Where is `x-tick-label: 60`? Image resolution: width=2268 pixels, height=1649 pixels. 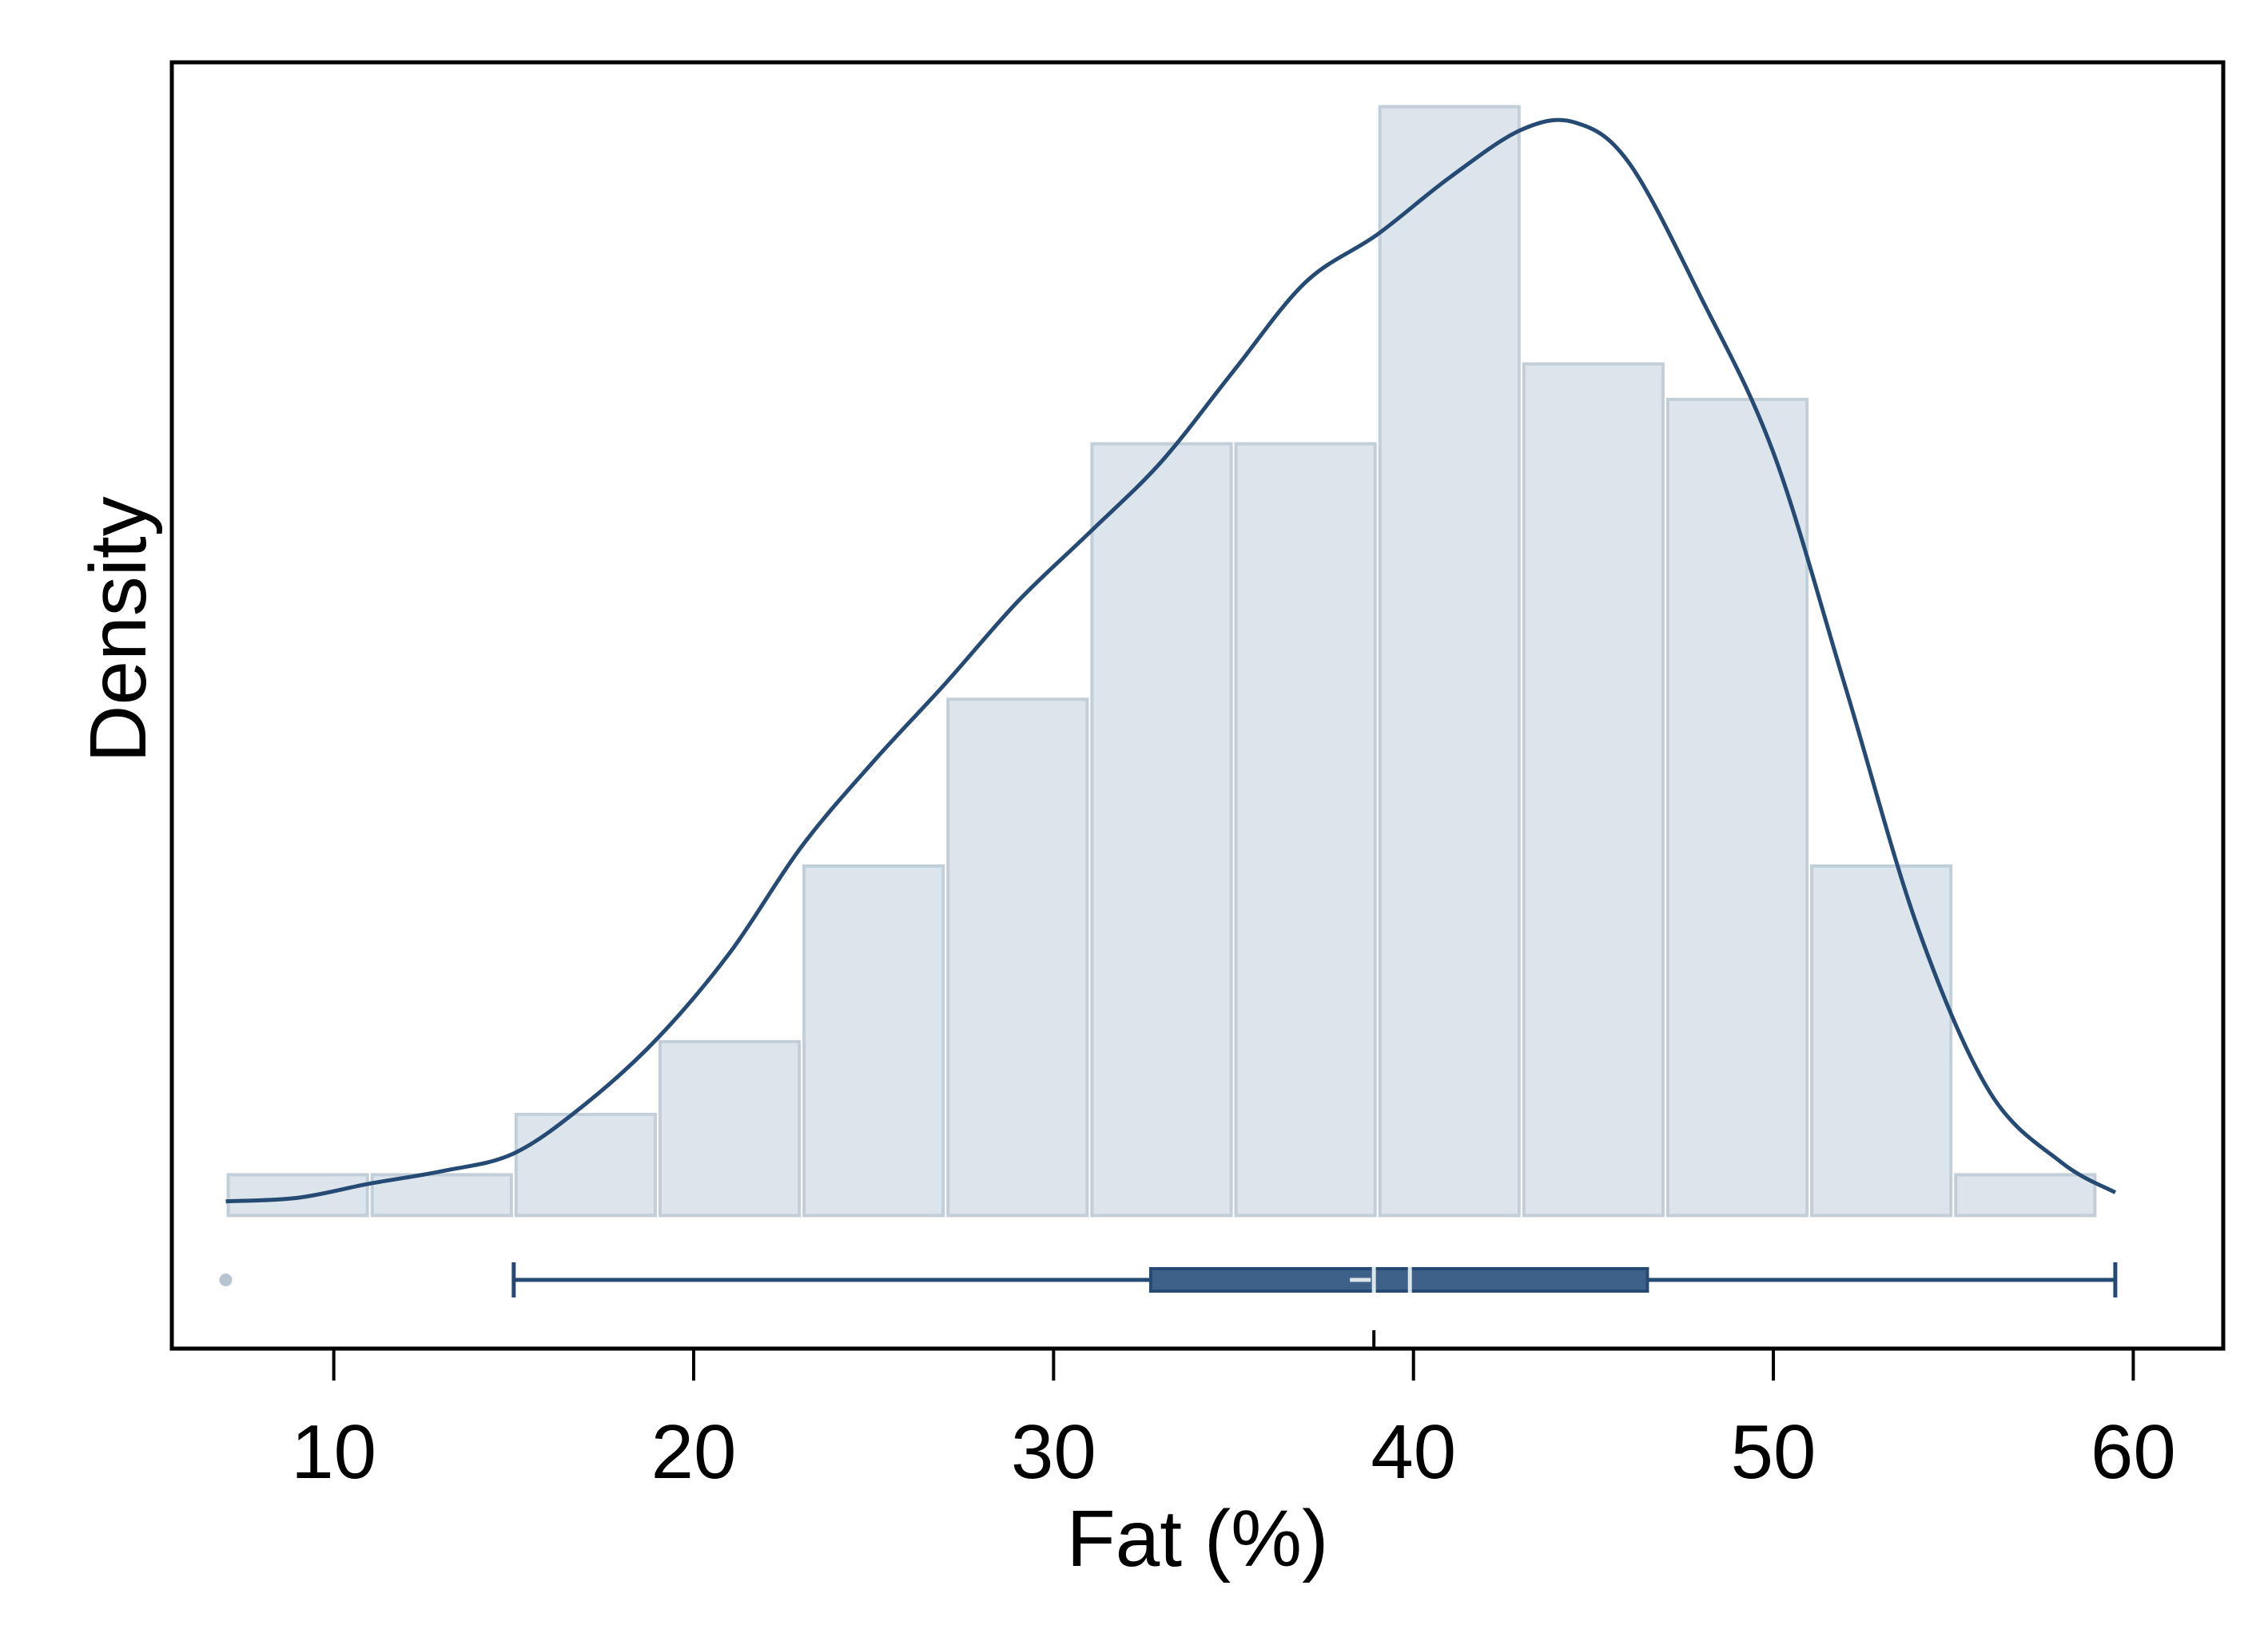 x-tick-label: 60 is located at coordinates (2133, 1452).